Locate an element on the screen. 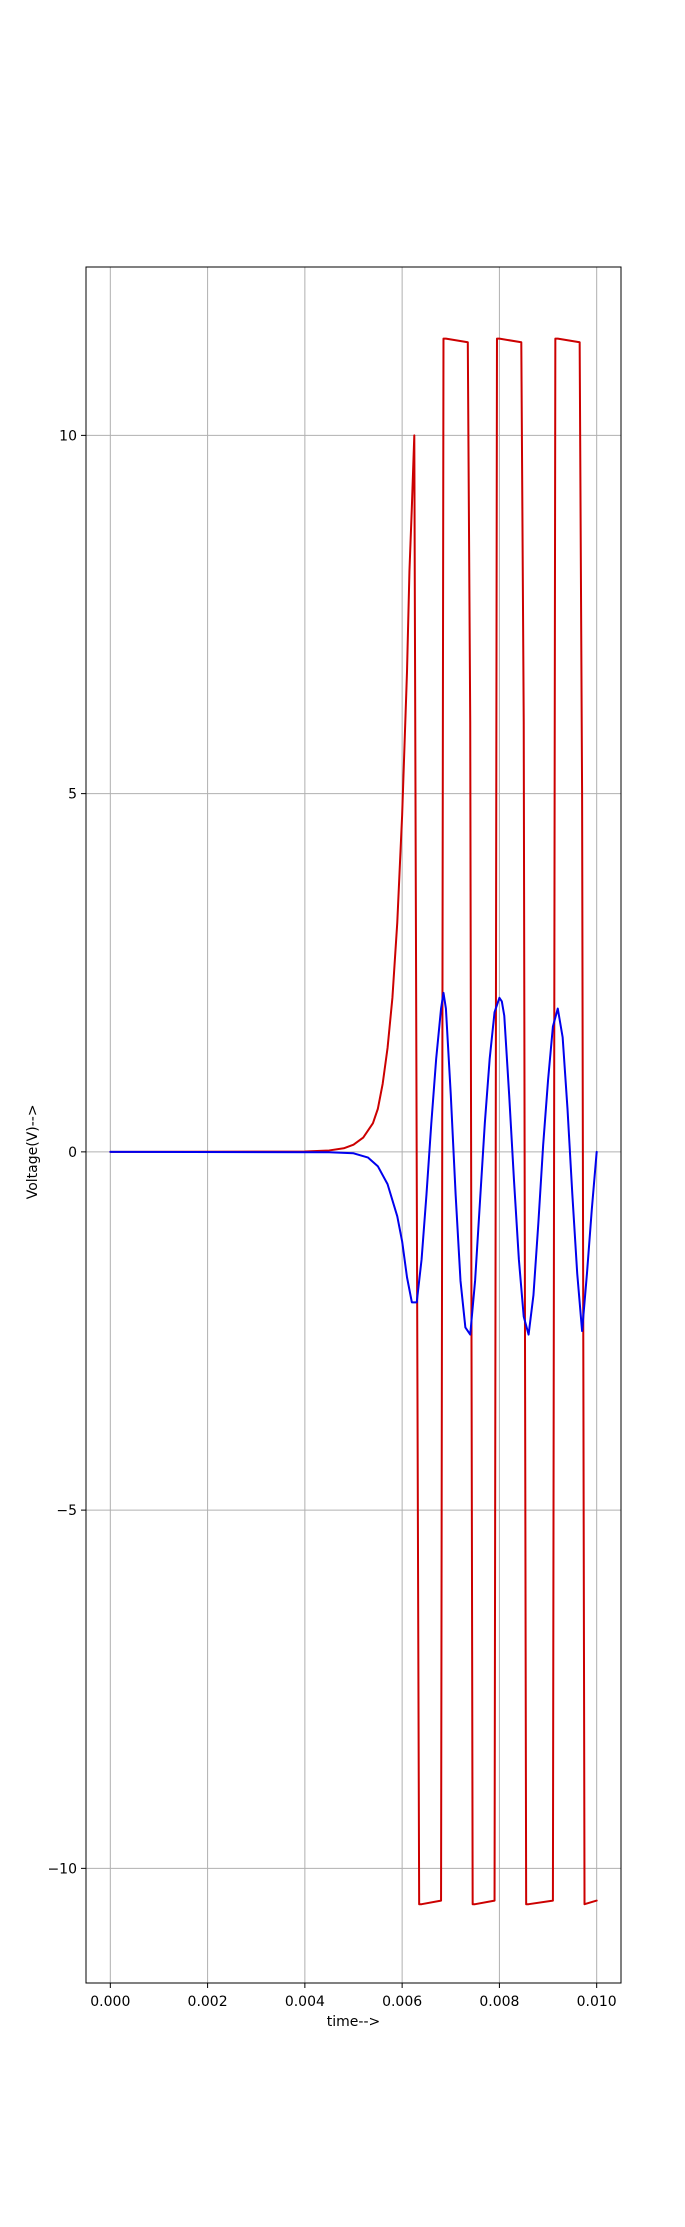 The width and height of the screenshot is (685, 2227). x-tick-label: 0.002 is located at coordinates (208, 2002).